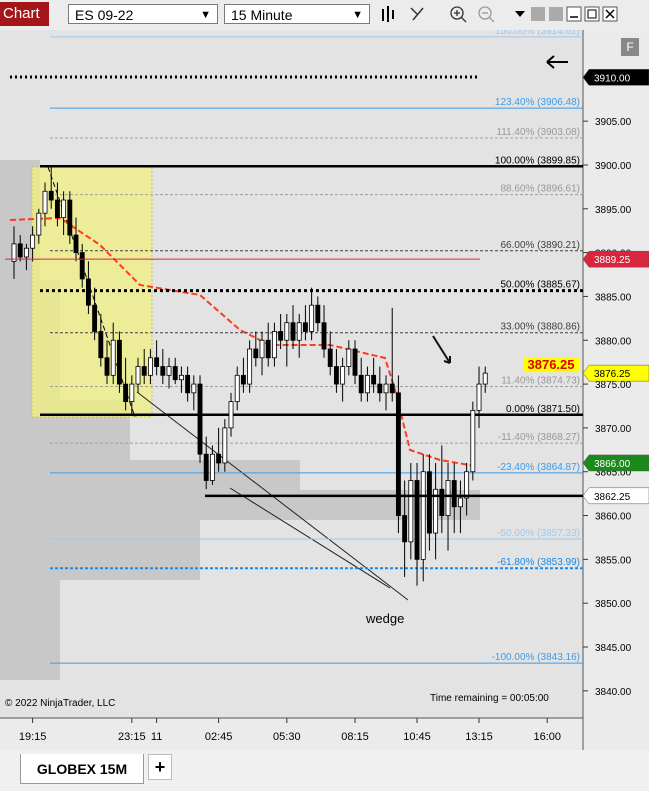 The width and height of the screenshot is (649, 791). Describe the element at coordinates (104, 15) in the screenshot. I see `instrument-text: ES 09-22` at that location.